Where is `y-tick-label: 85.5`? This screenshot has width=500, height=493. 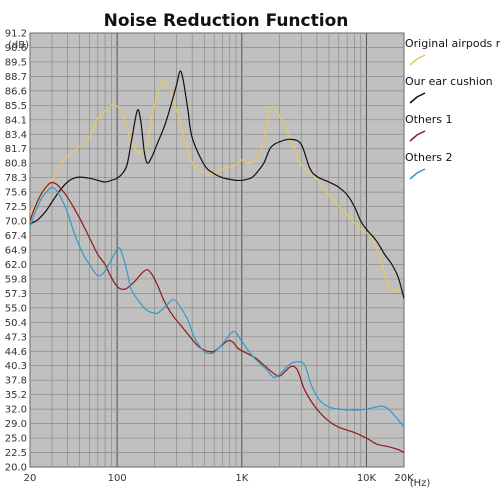 y-tick-label: 85.5 is located at coordinates (16, 106).